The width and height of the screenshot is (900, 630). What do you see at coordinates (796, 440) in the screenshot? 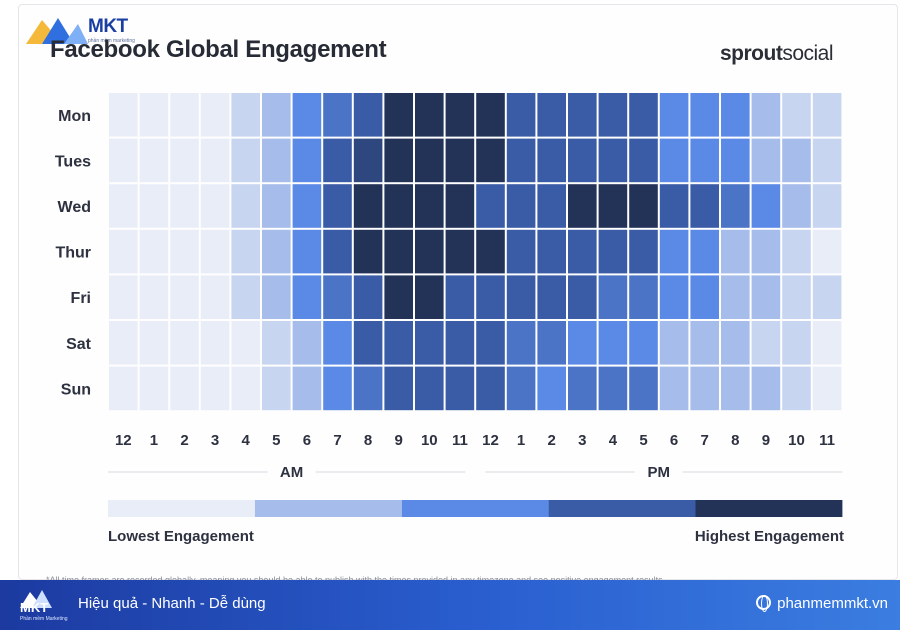
I see `hour-label: 10` at bounding box center [796, 440].